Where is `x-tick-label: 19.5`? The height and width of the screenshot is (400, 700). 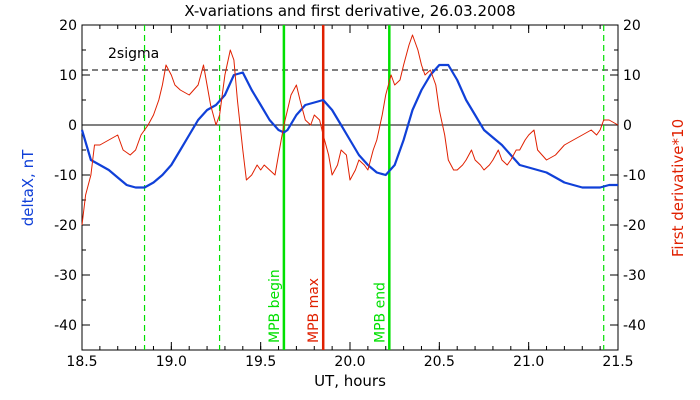
x-tick-label: 19.5 is located at coordinates (260, 362).